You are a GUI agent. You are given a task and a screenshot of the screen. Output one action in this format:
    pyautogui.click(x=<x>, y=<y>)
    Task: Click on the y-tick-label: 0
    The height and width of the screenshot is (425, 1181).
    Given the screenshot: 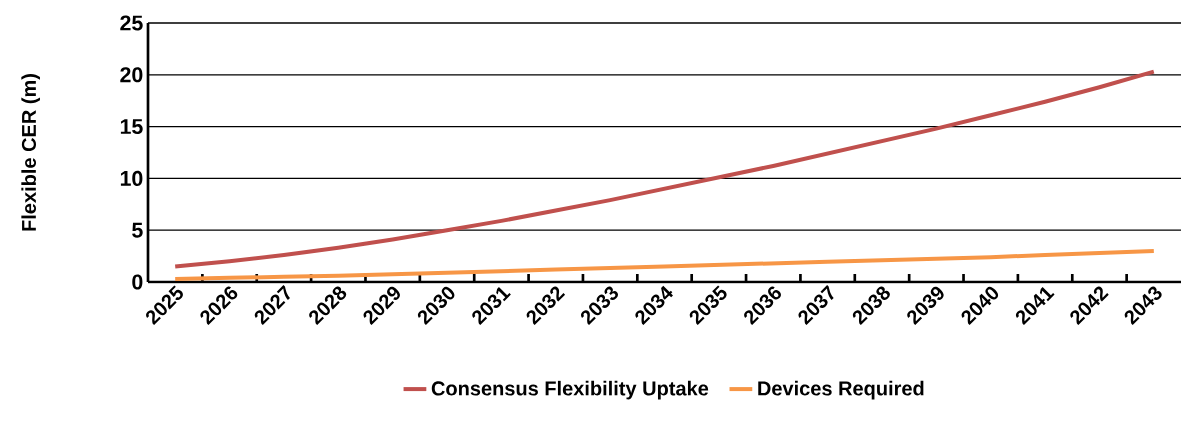 What is the action you would take?
    pyautogui.click(x=137, y=282)
    